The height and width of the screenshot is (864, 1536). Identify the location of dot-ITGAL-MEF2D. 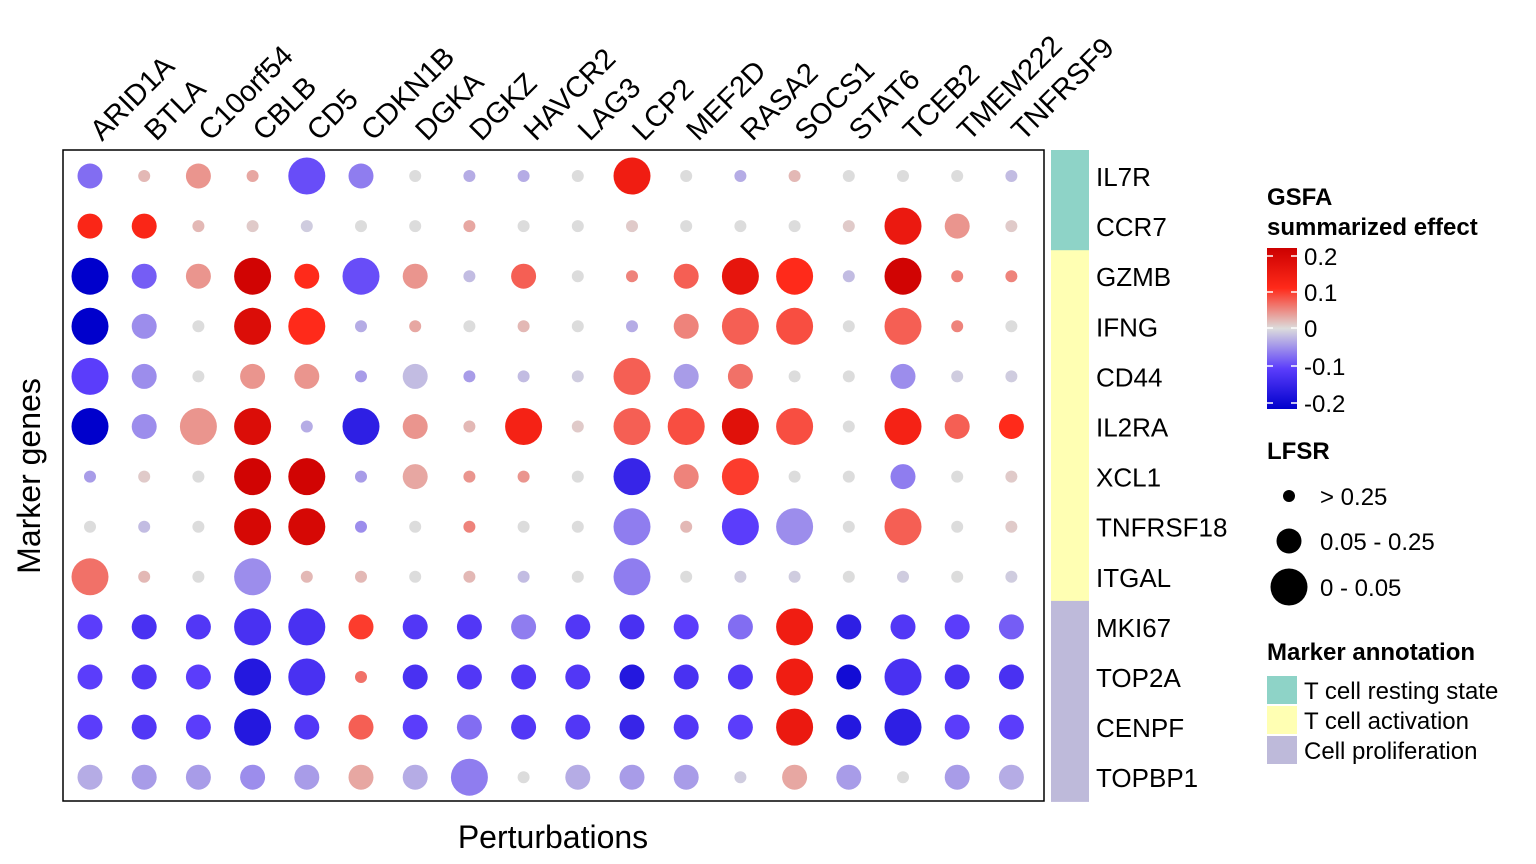
(686, 576).